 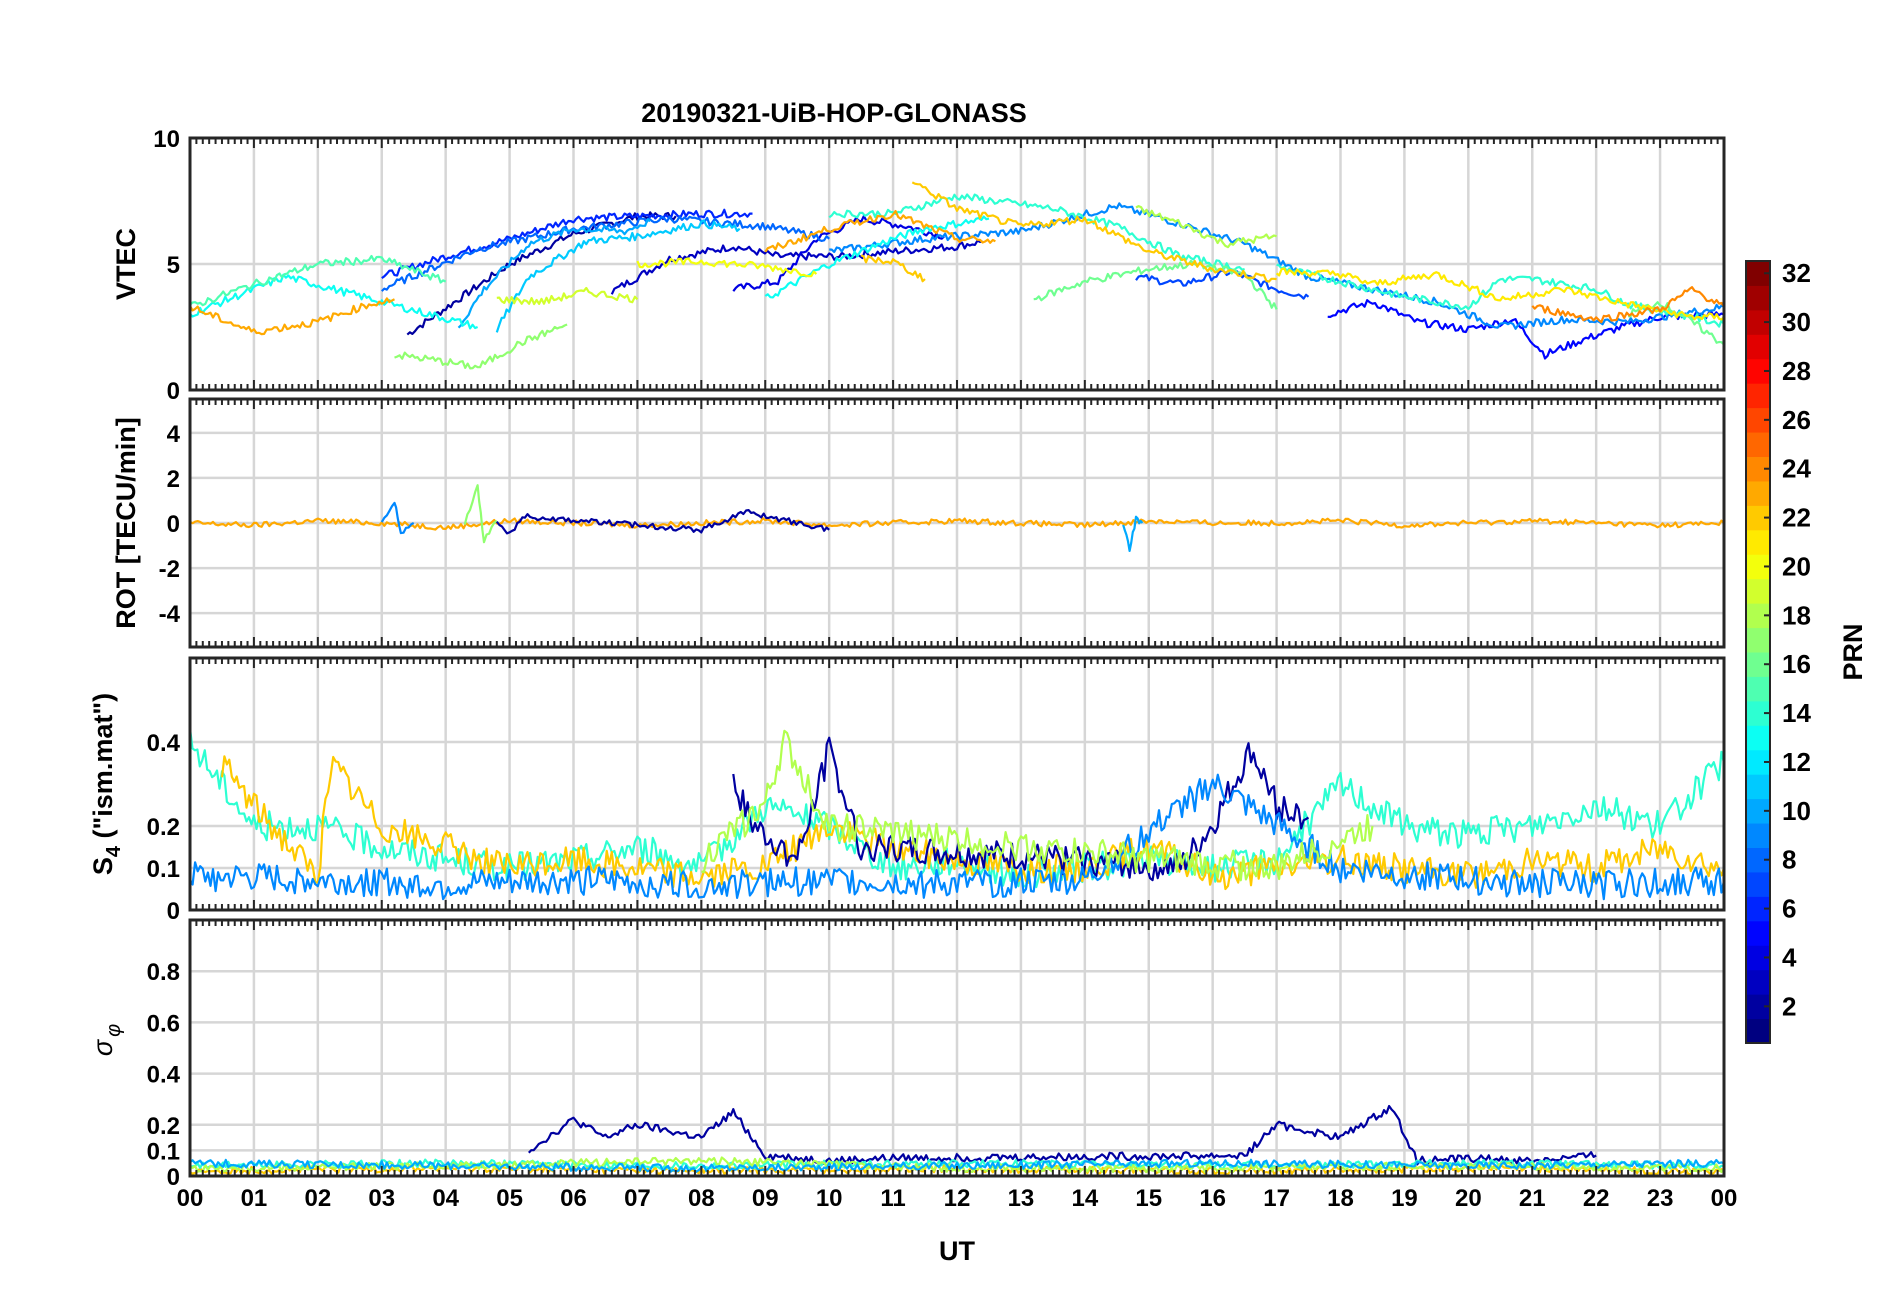 What do you see at coordinates (103, 1047) in the screenshot?
I see `sigma-ylabel-main: σ` at bounding box center [103, 1047].